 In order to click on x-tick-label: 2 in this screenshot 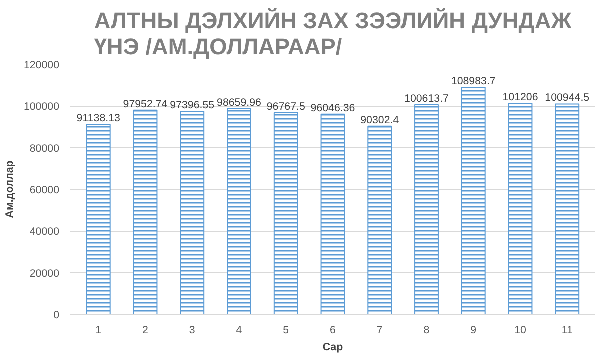, I will do `click(145, 330)`.